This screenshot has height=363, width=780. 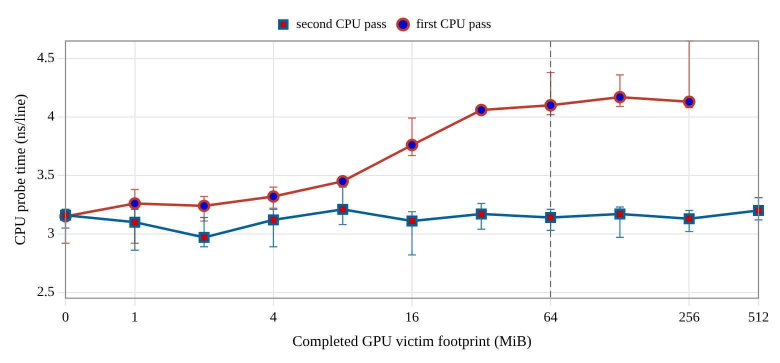 What do you see at coordinates (758, 318) in the screenshot?
I see `x-tick-label: 512` at bounding box center [758, 318].